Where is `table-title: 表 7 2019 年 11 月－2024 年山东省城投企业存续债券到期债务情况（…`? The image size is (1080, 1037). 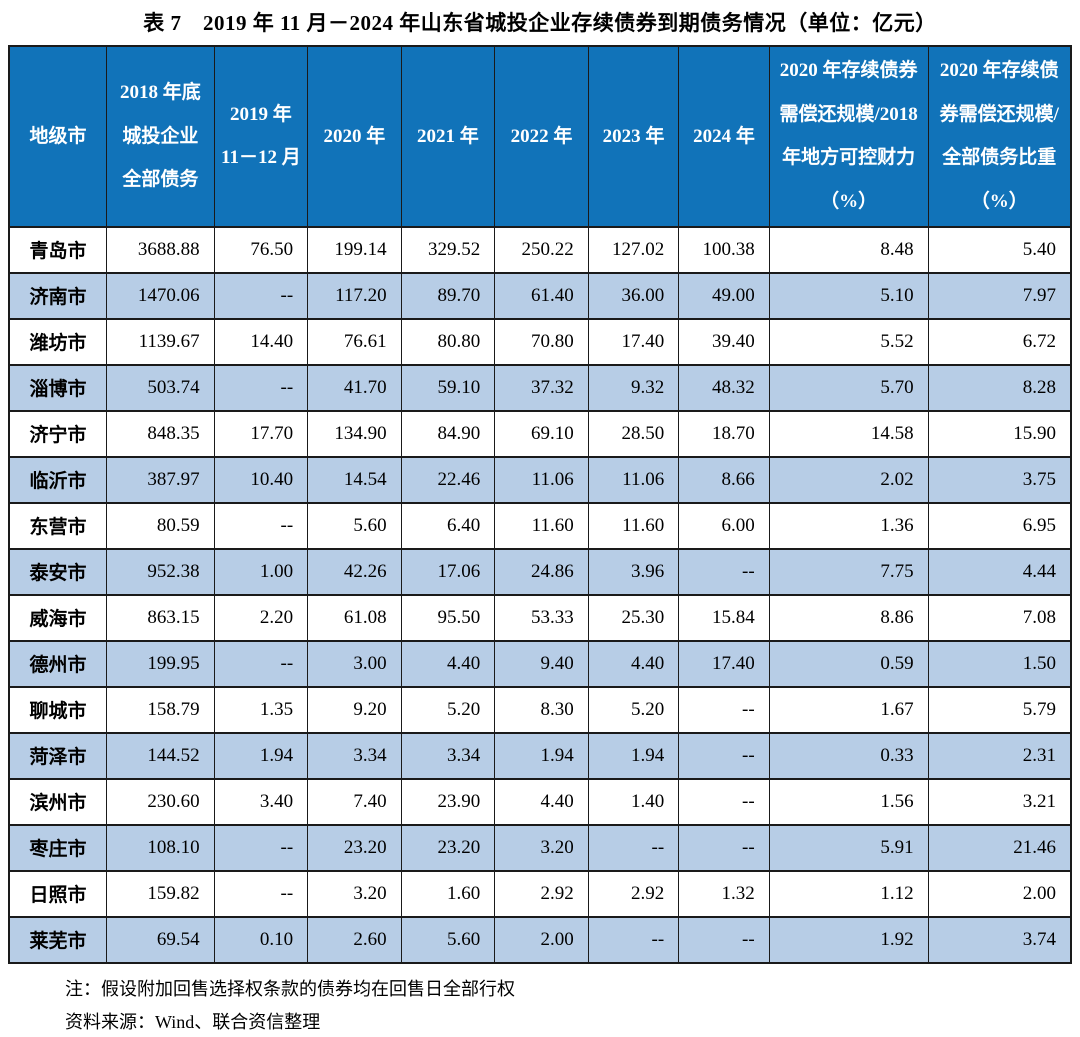
table-title: 表 7 2019 年 11 月－2024 年山东省城投企业存续债券到期债务情况（… is located at coordinates (540, 23).